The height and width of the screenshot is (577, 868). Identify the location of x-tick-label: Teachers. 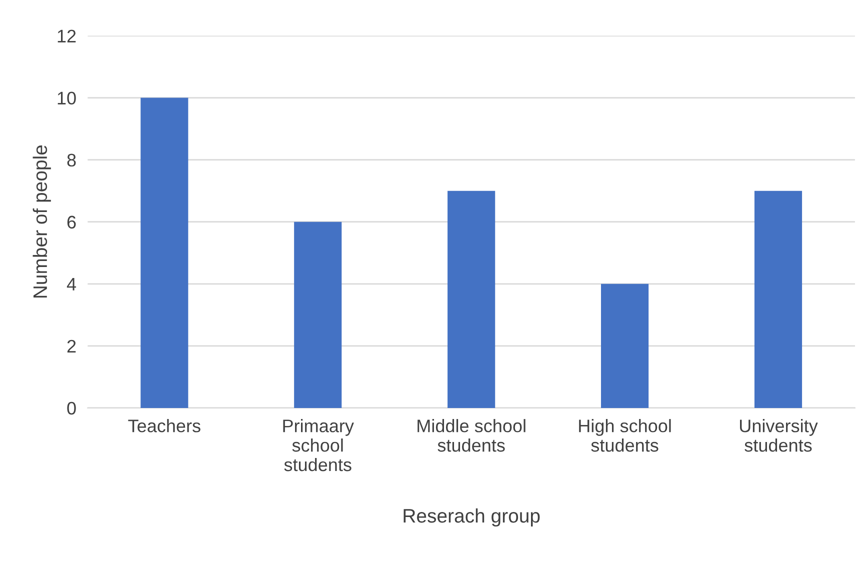
(164, 425).